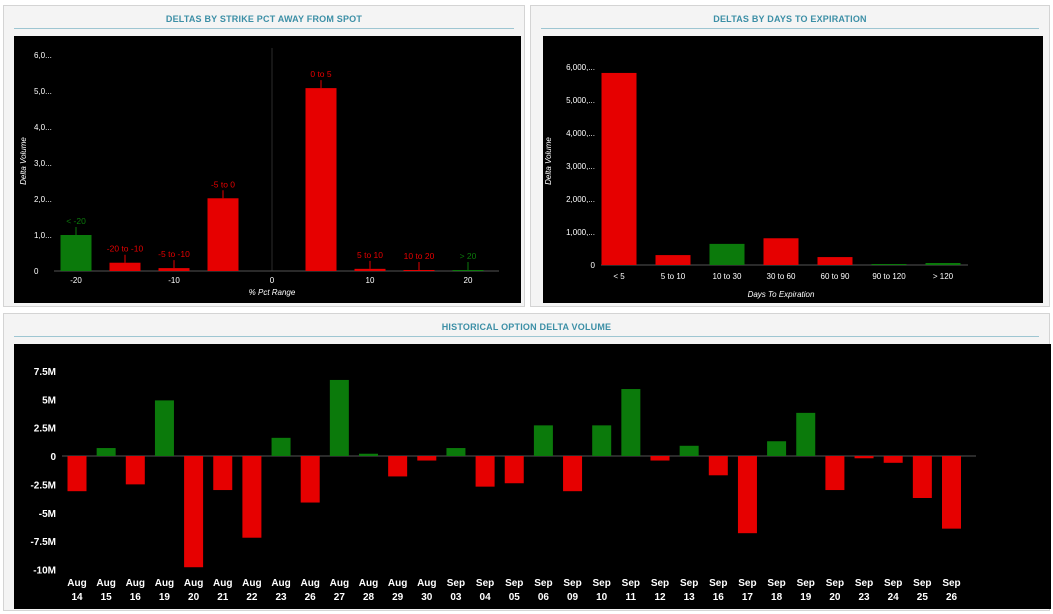 Image resolution: width=1053 pixels, height=614 pixels. I want to click on x-tick-day: 14, so click(77, 597).